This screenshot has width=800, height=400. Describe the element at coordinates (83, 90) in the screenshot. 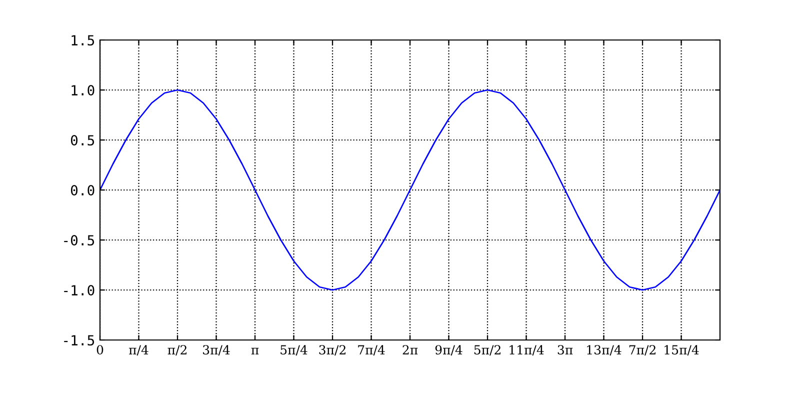

I see `y-tick-label: 1.0` at that location.